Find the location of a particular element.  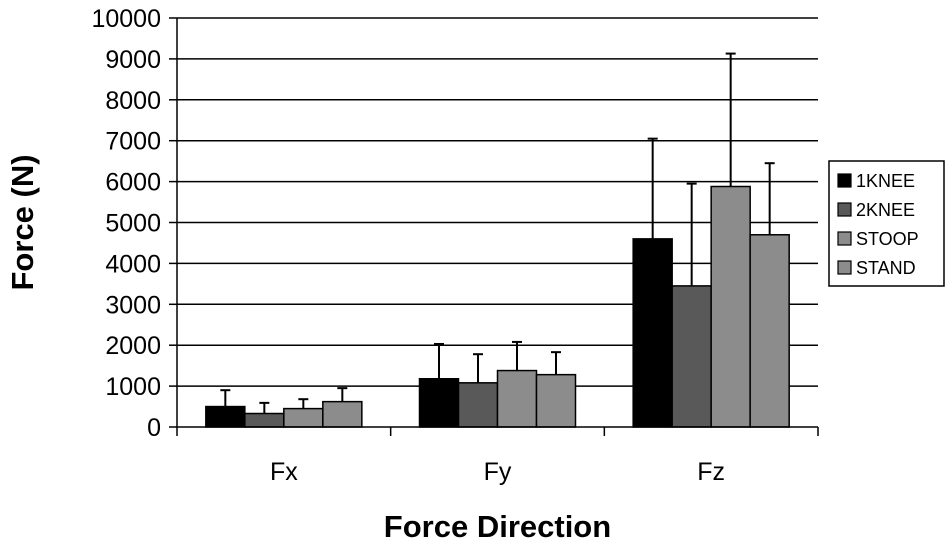

bar-stand-fz is located at coordinates (769, 331).